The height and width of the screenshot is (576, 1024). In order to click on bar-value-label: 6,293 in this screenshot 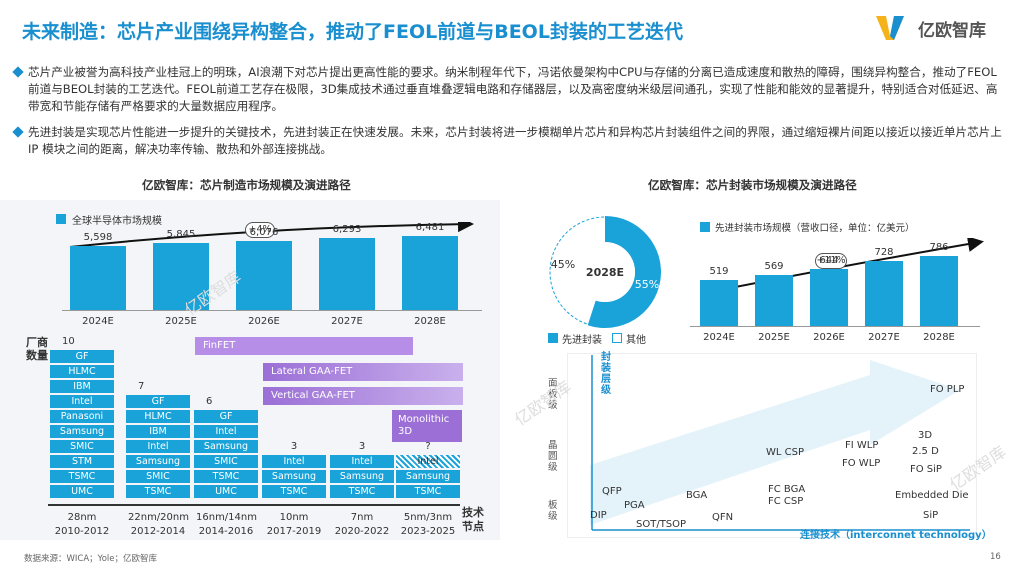, I will do `click(347, 230)`.